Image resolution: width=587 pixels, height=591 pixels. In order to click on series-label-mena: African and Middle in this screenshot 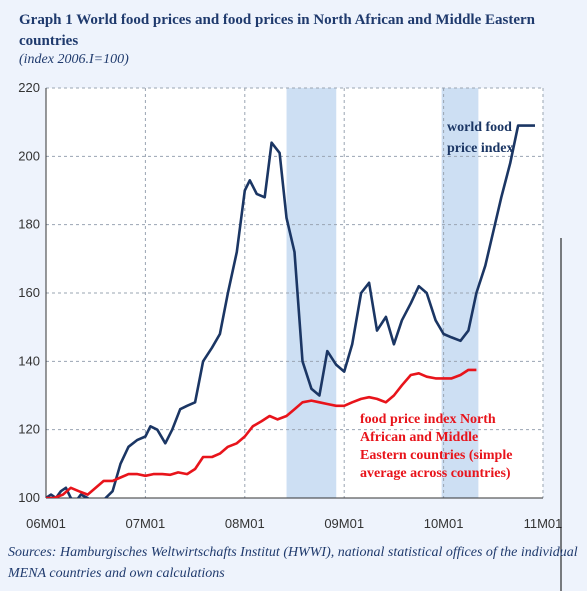, I will do `click(419, 437)`.